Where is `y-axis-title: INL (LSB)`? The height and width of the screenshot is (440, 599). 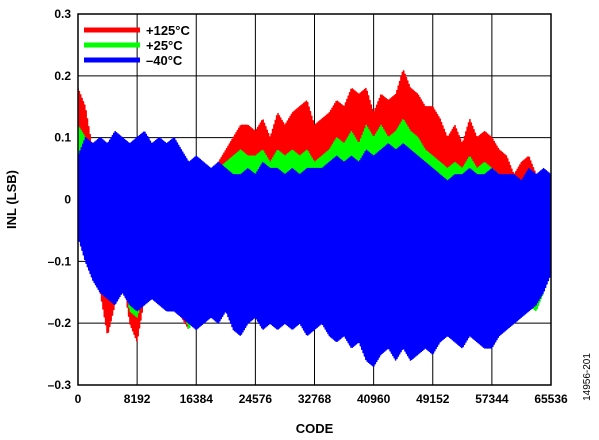
y-axis-title: INL (LSB) is located at coordinates (11, 199).